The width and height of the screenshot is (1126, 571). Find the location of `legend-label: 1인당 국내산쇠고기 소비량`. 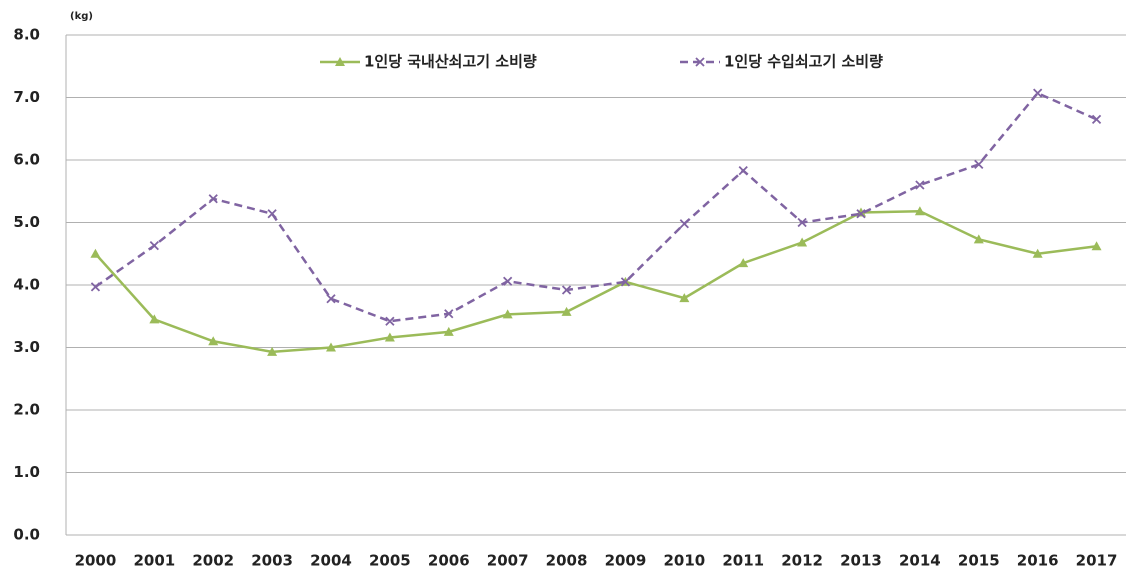

legend-label: 1인당 국내산쇠고기 소비량 is located at coordinates (450, 62).